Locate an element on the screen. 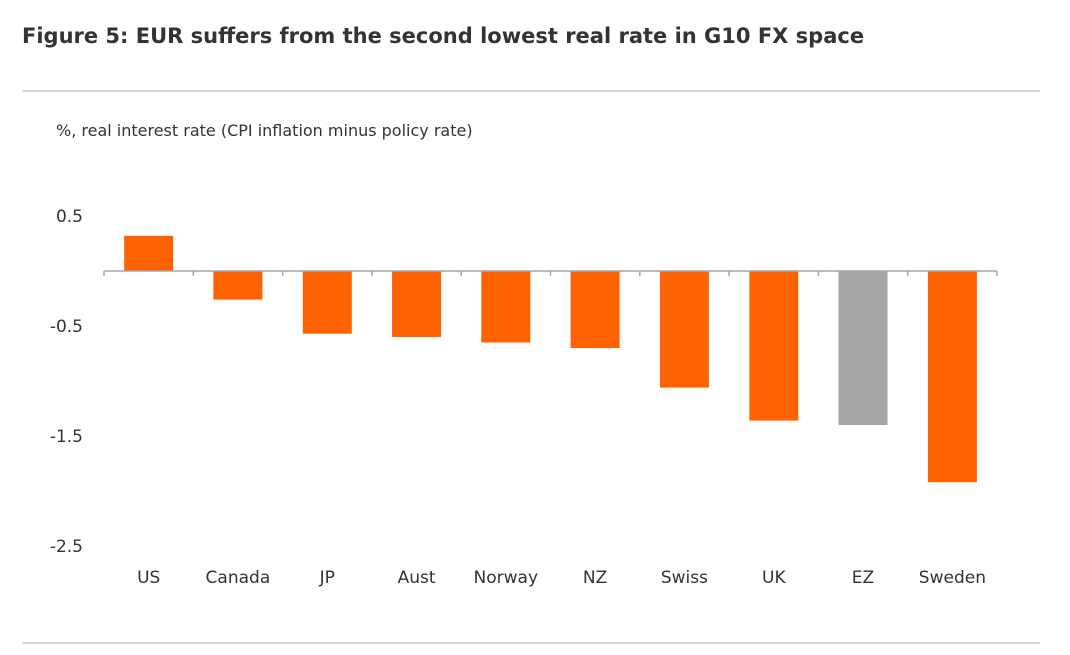 The width and height of the screenshot is (1070, 655). x-tick-label: Norway is located at coordinates (506, 578).